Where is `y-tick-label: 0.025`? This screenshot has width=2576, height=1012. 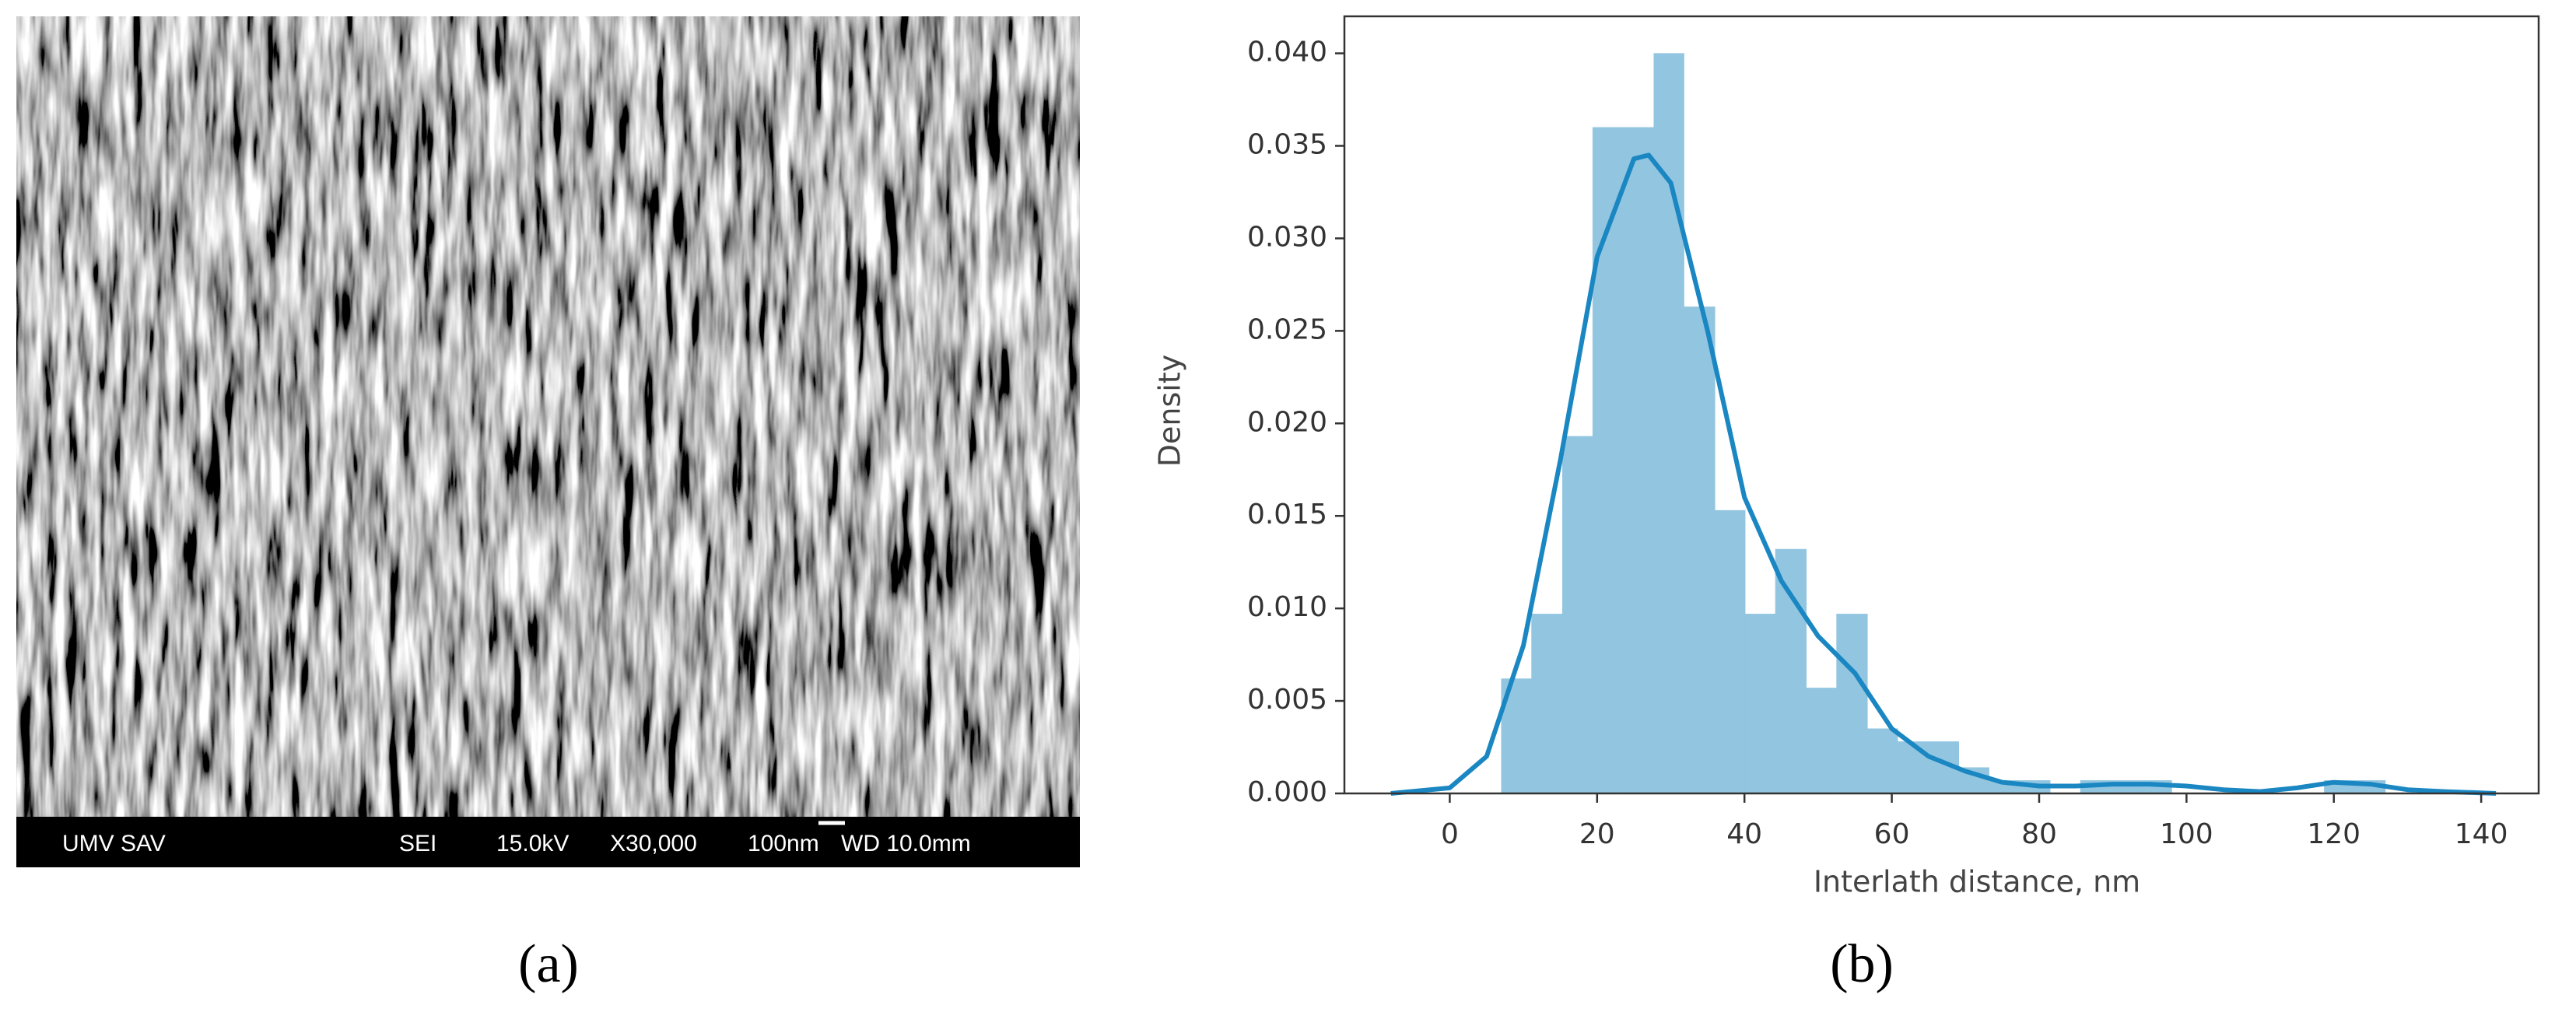 y-tick-label: 0.025 is located at coordinates (1287, 329).